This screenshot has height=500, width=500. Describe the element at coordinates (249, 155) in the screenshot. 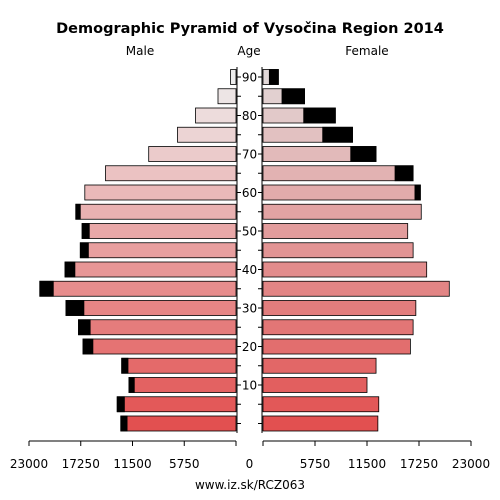

I see `age-tick-label: 70` at that location.